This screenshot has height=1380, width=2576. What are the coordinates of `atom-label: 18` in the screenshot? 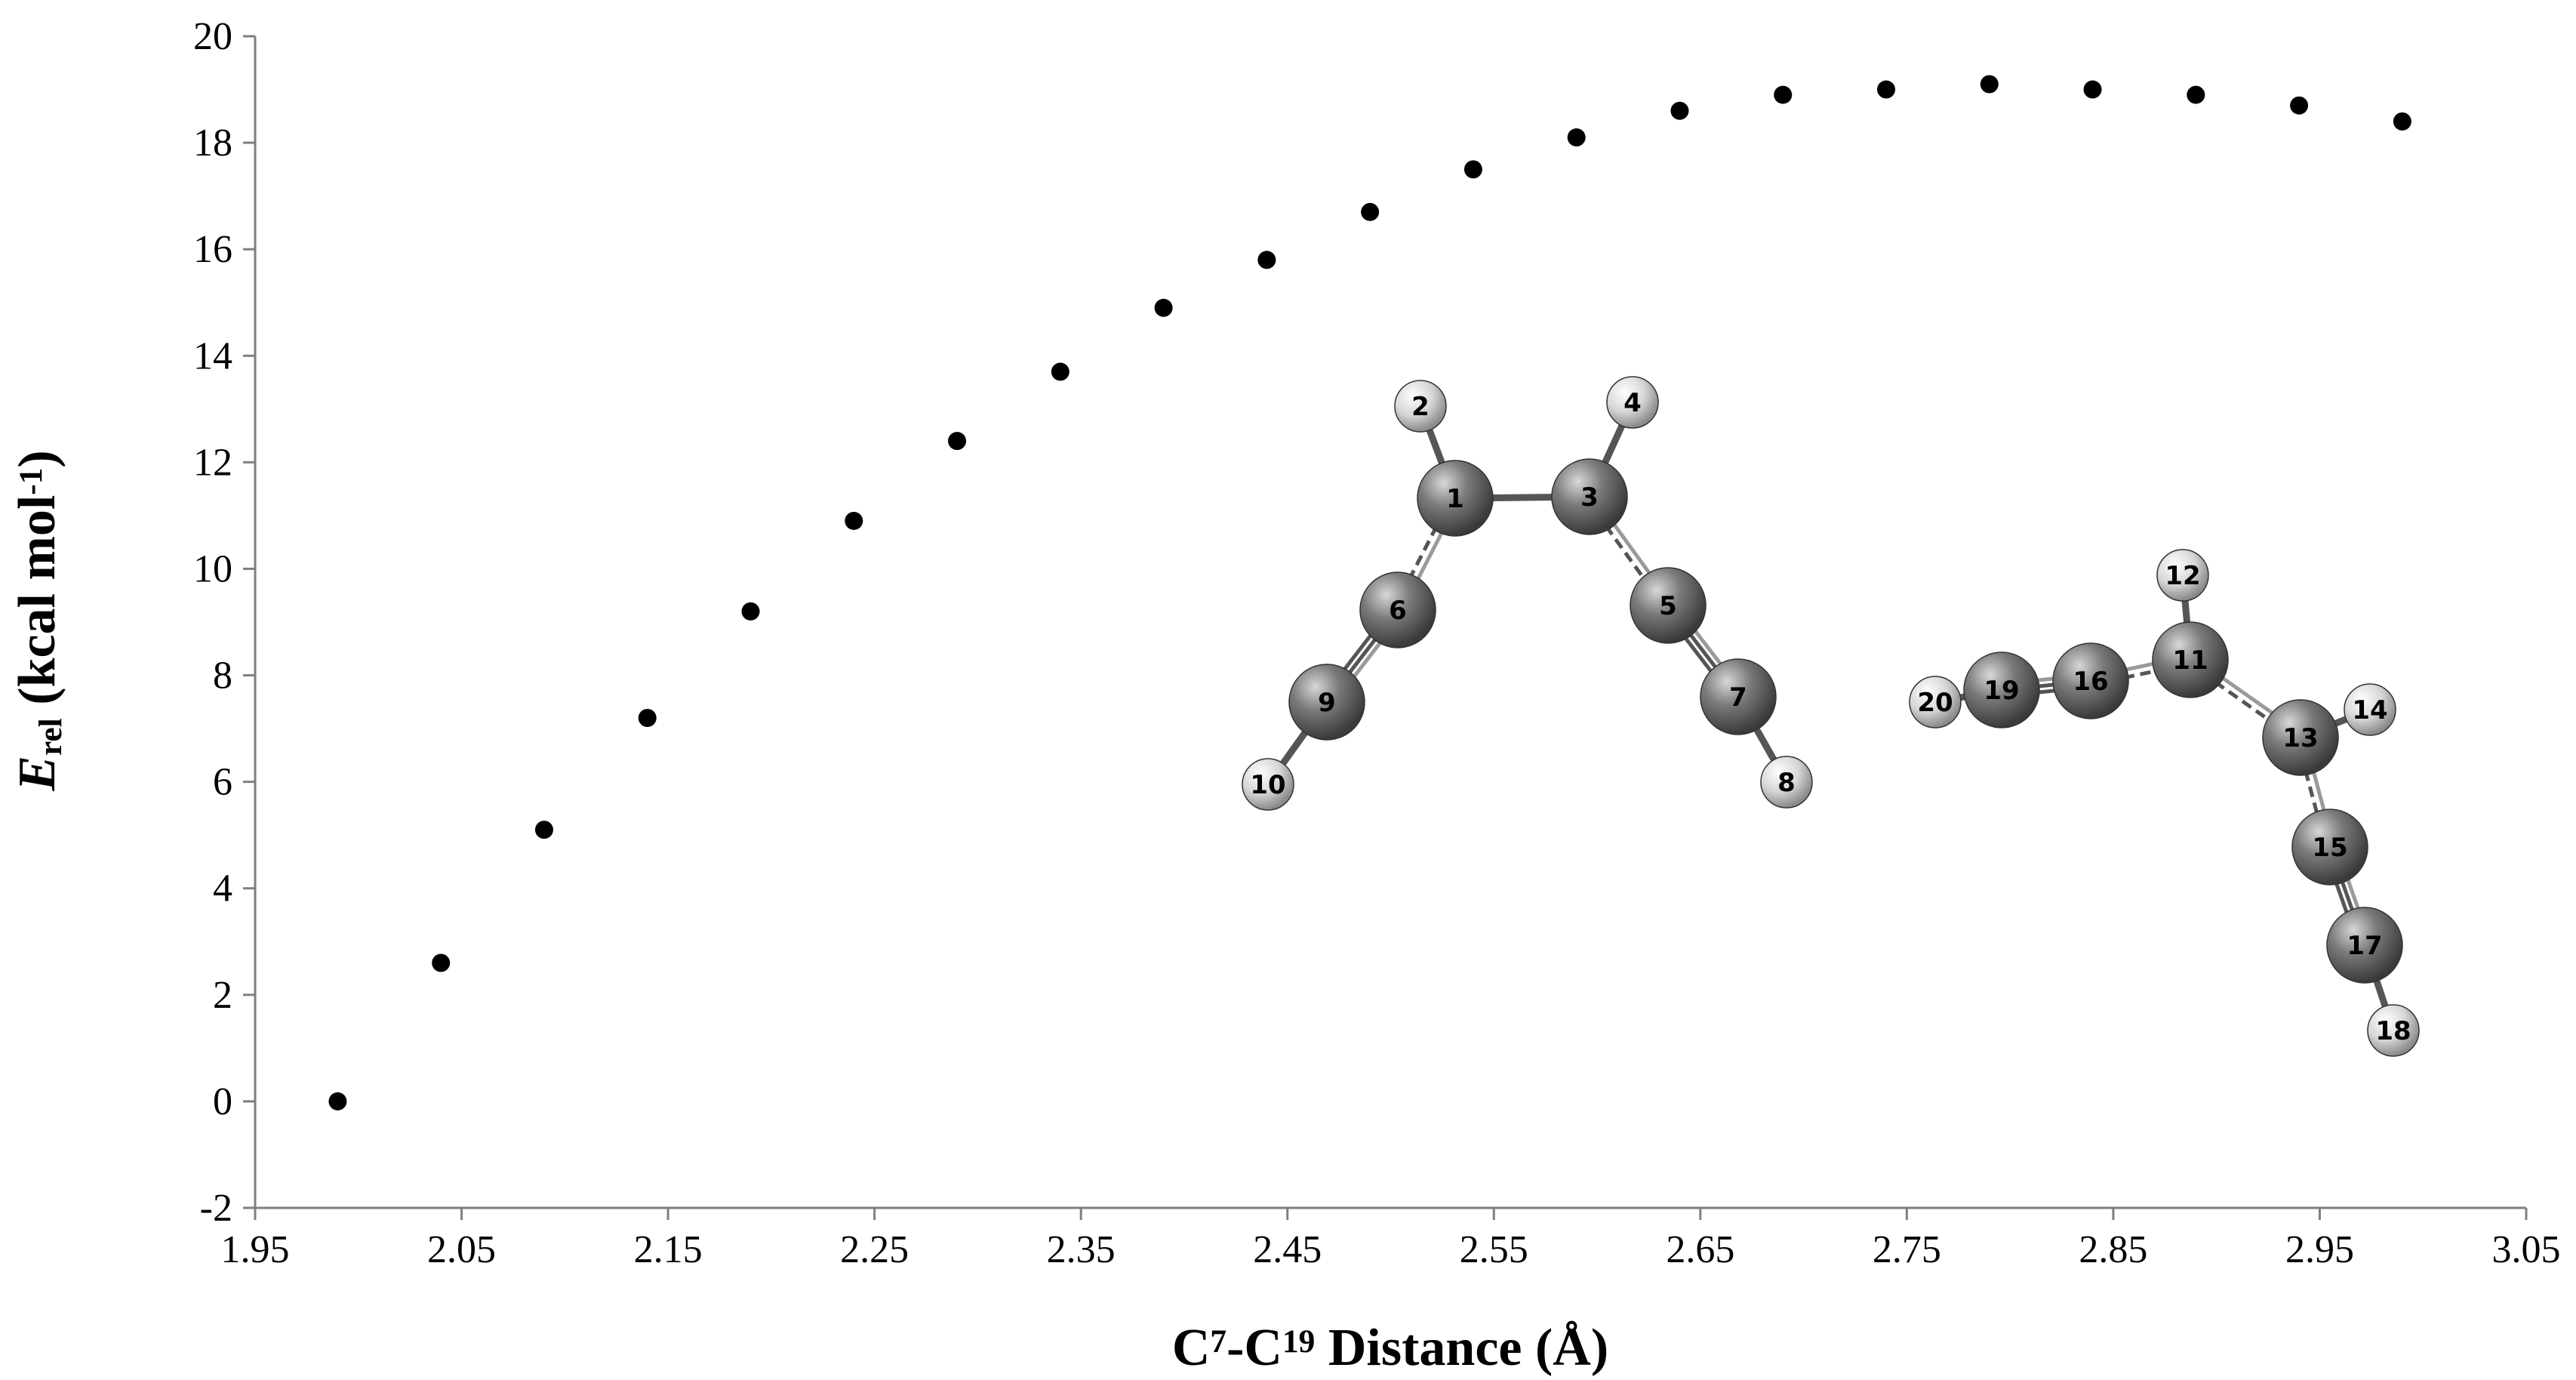 It's located at (2393, 1031).